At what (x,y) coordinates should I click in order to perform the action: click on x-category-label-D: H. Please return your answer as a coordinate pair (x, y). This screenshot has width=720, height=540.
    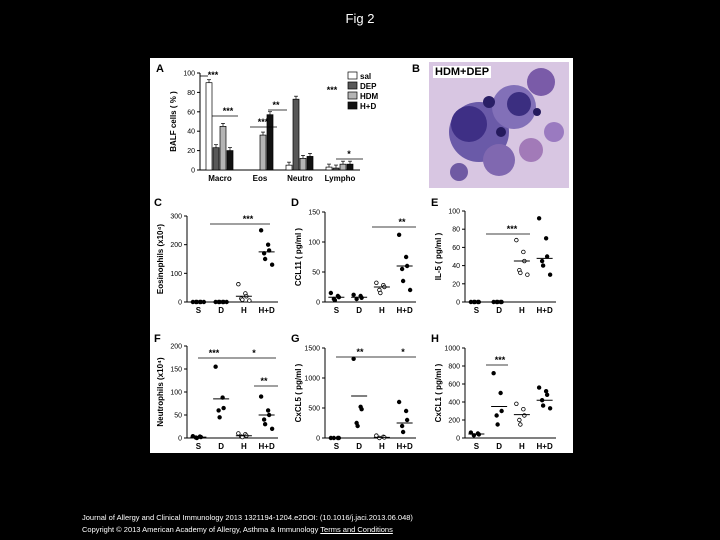
    Looking at the image, I should click on (382, 310).